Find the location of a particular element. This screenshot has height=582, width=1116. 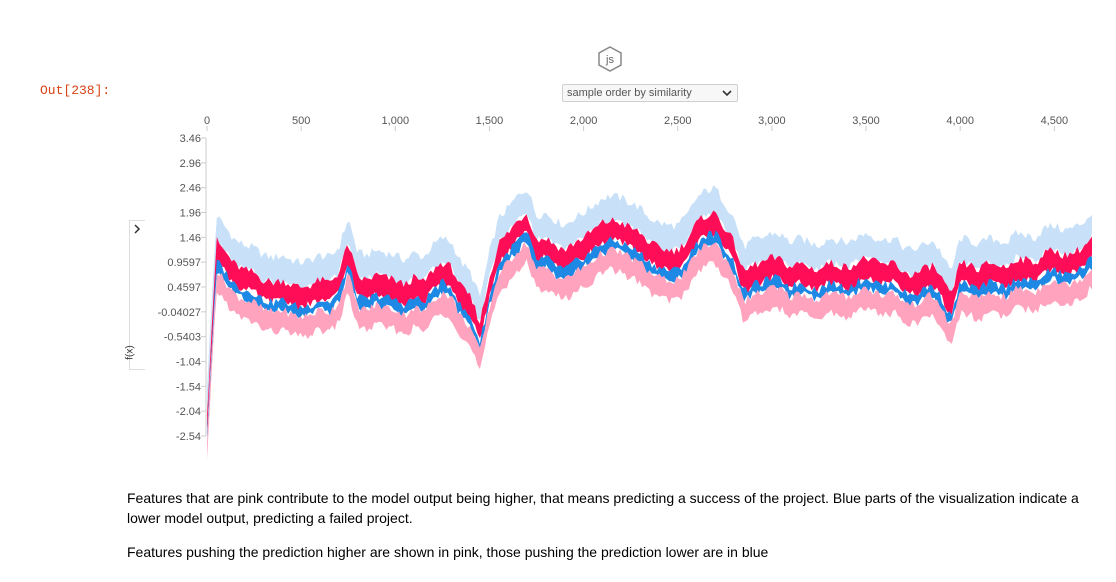

chevron-right-icon is located at coordinates (137, 229).